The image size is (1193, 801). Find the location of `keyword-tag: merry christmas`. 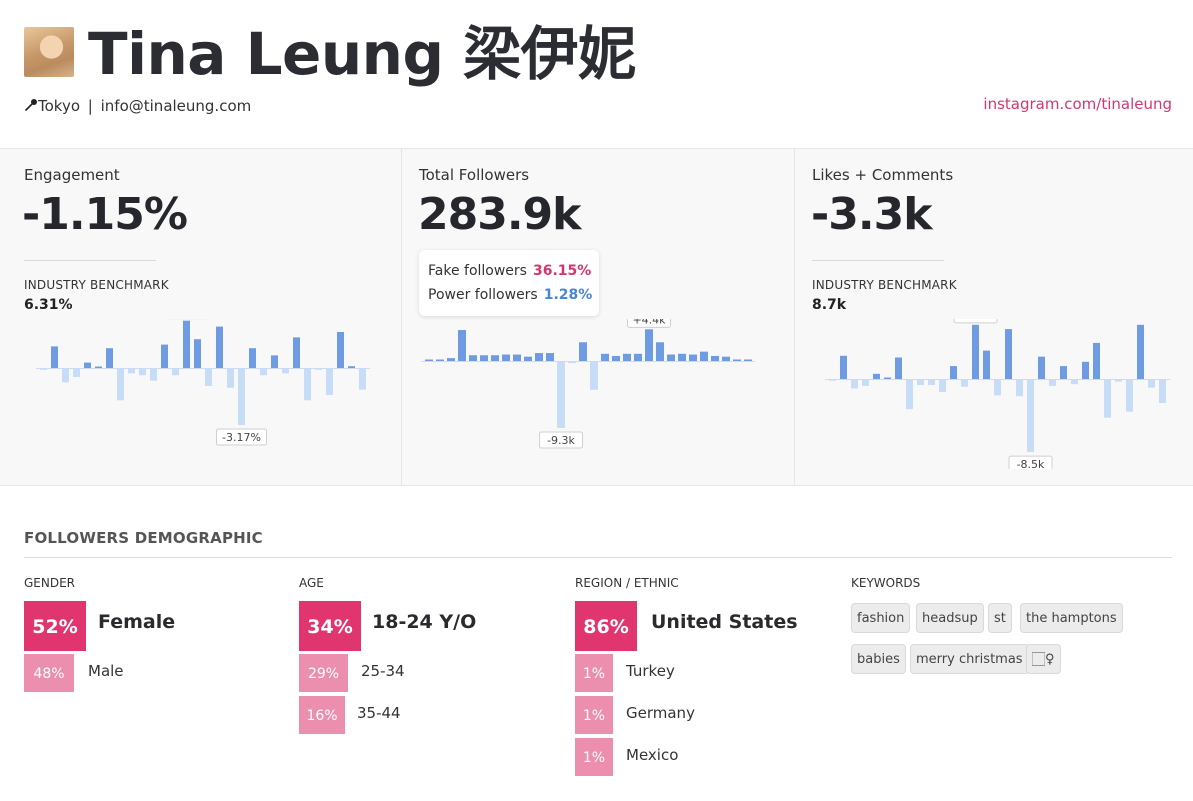

keyword-tag: merry christmas is located at coordinates (969, 659).